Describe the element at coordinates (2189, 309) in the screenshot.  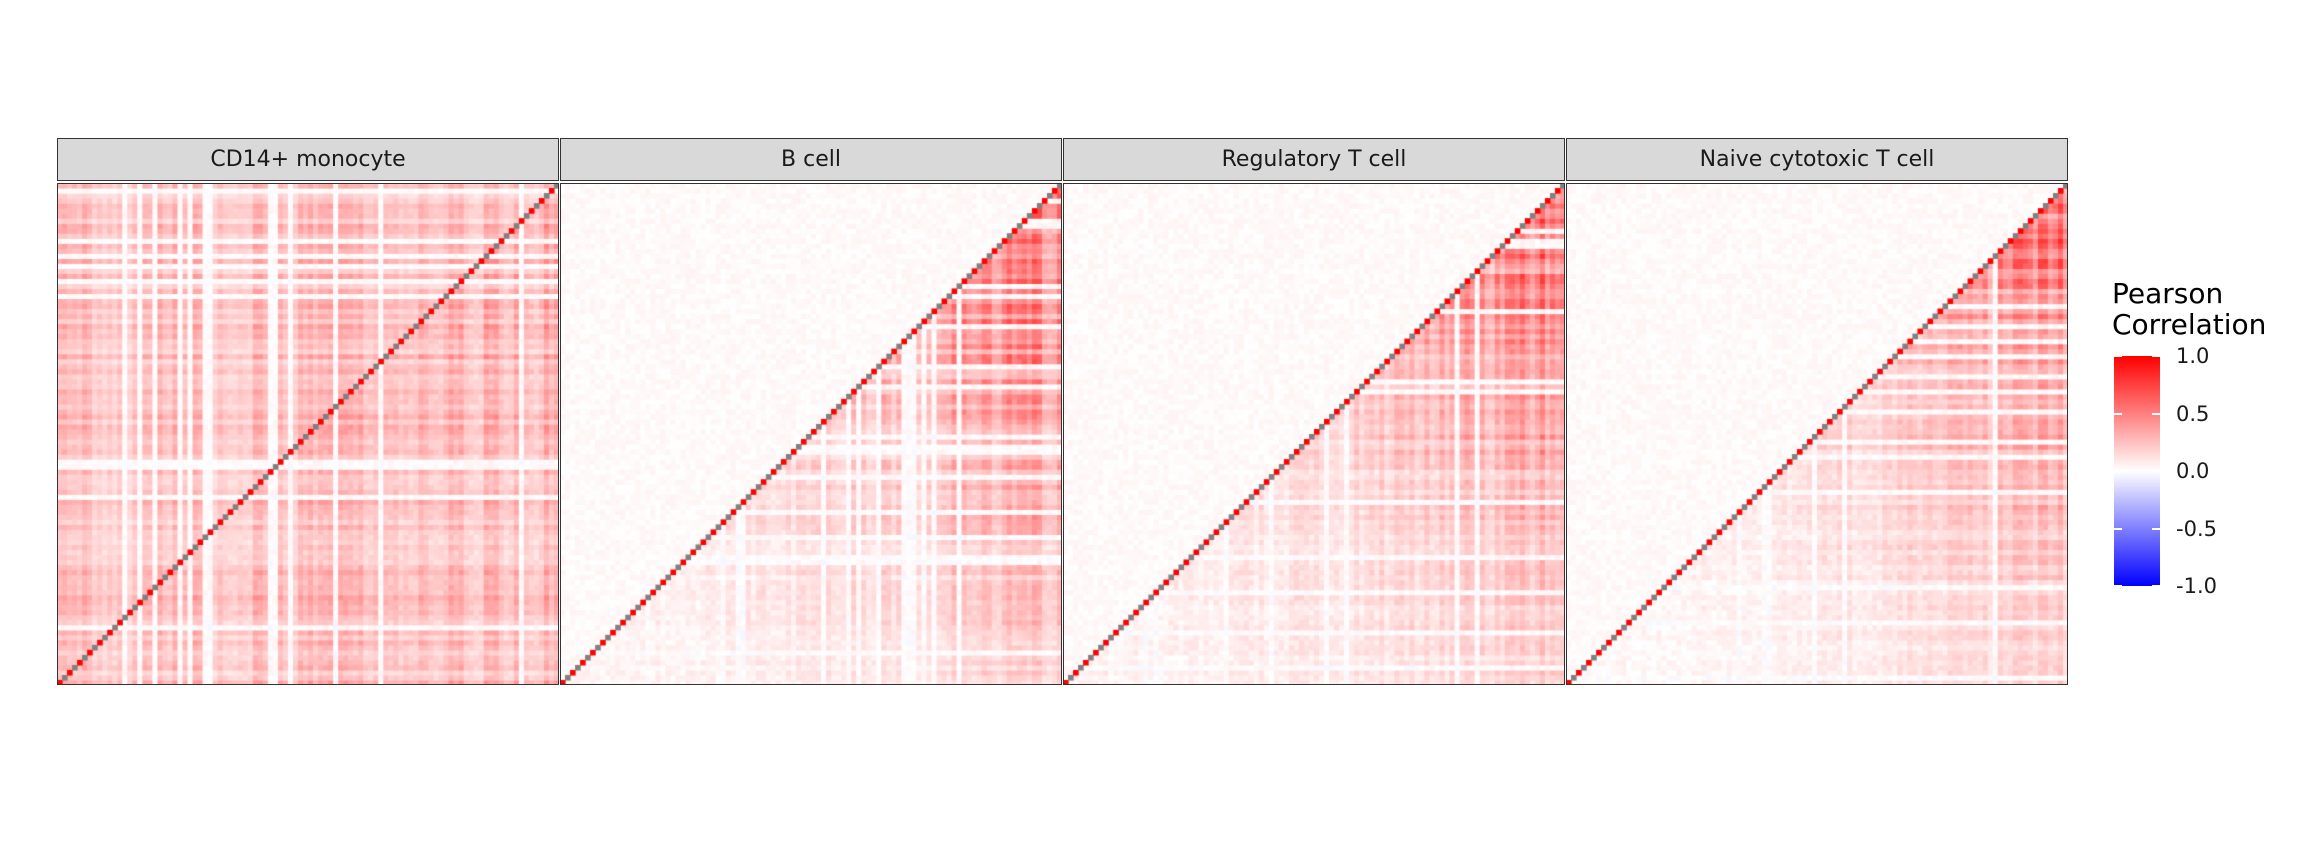
I see `legend-title: Pearson Correlation` at that location.